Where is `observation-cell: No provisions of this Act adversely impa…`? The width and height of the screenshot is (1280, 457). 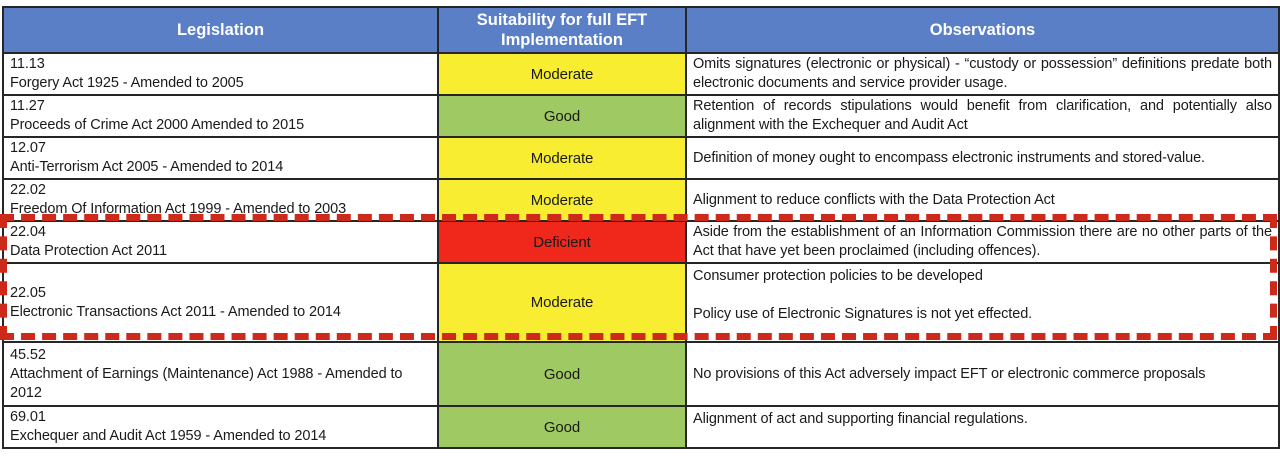 observation-cell: No provisions of this Act adversely impa… is located at coordinates (982, 374).